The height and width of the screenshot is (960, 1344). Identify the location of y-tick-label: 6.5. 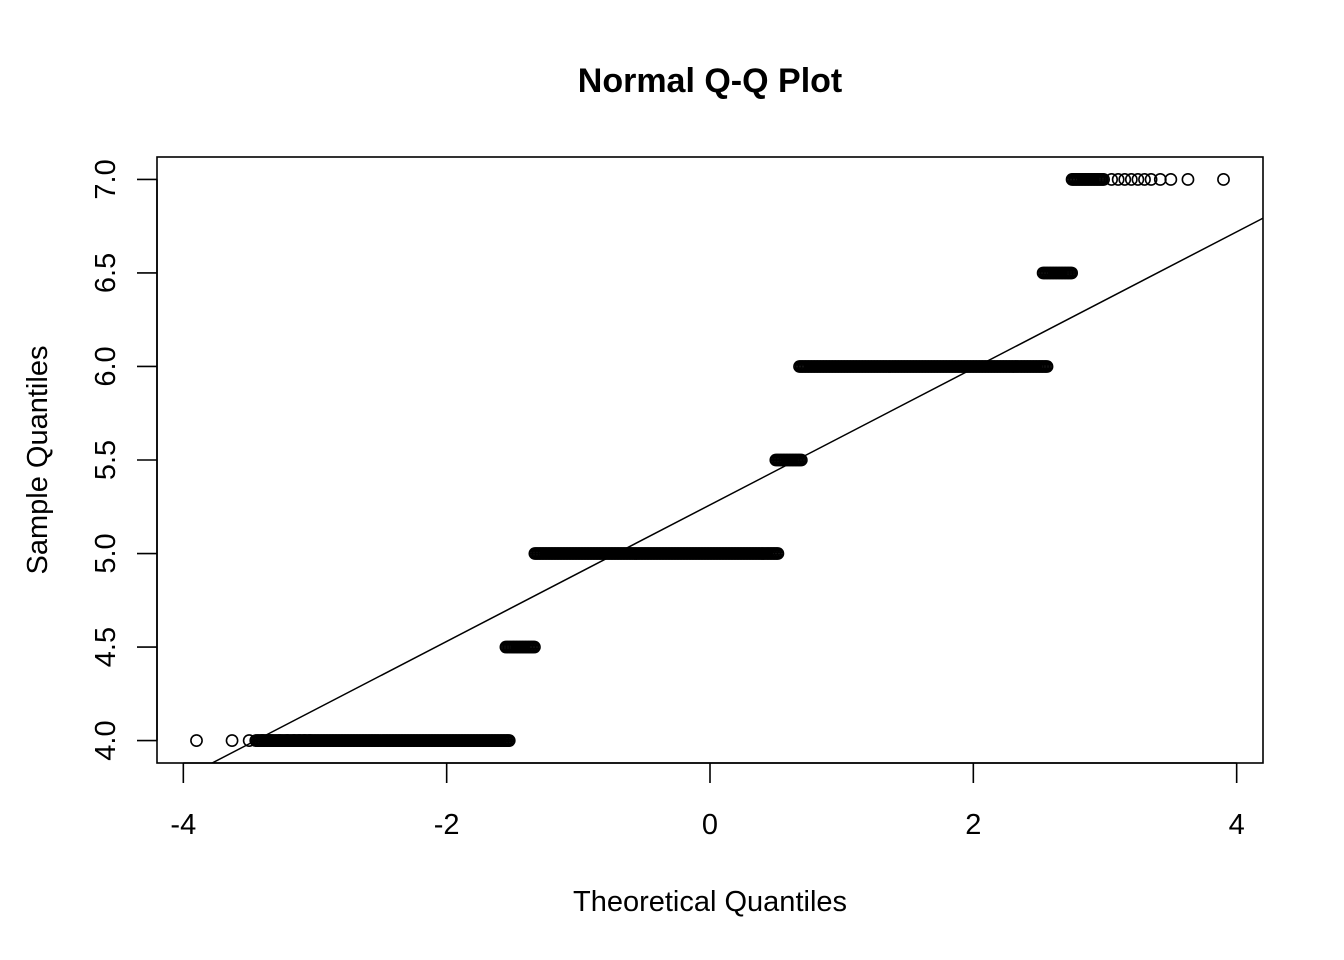
(106, 273).